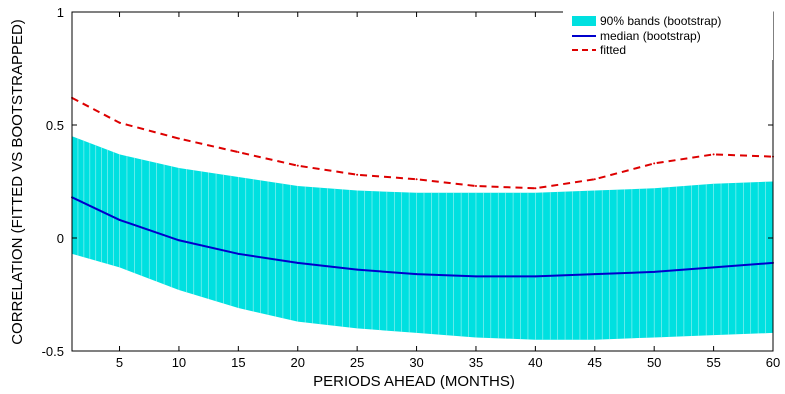 This screenshot has width=785, height=394. Describe the element at coordinates (17, 182) in the screenshot. I see `y-axis-label: CORRELATION (FITTED VS BOOTSTRAPPED)` at that location.